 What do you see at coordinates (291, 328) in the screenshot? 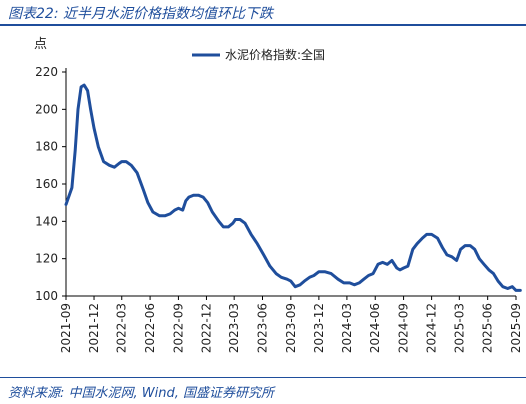
I see `x-tick-label: 2023-09` at bounding box center [291, 328].